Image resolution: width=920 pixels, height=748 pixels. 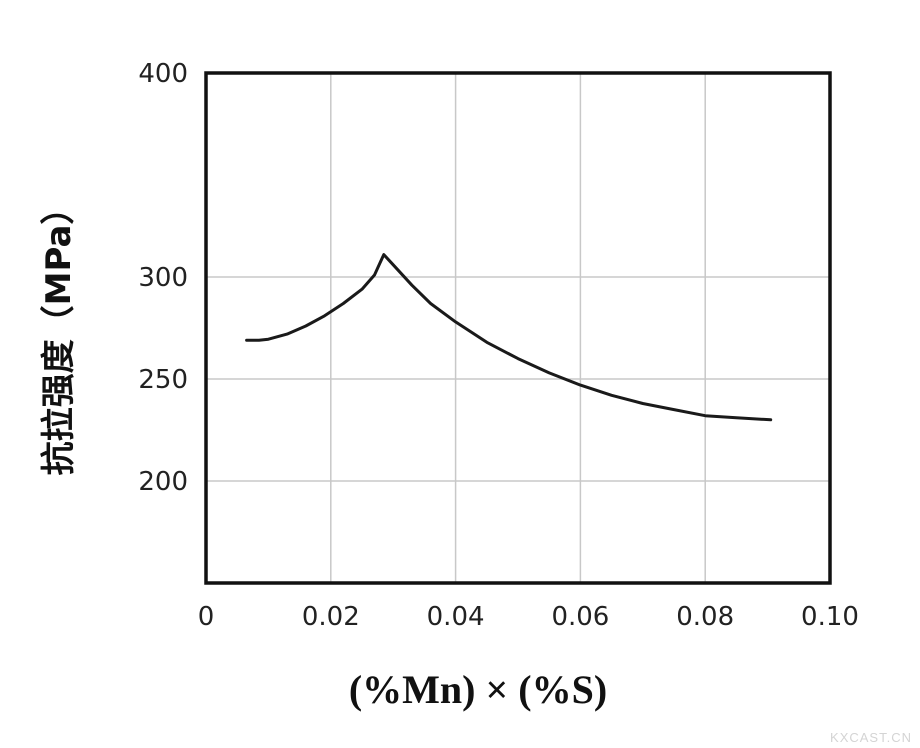 I want to click on y-tick-label: 250, so click(x=163, y=380).